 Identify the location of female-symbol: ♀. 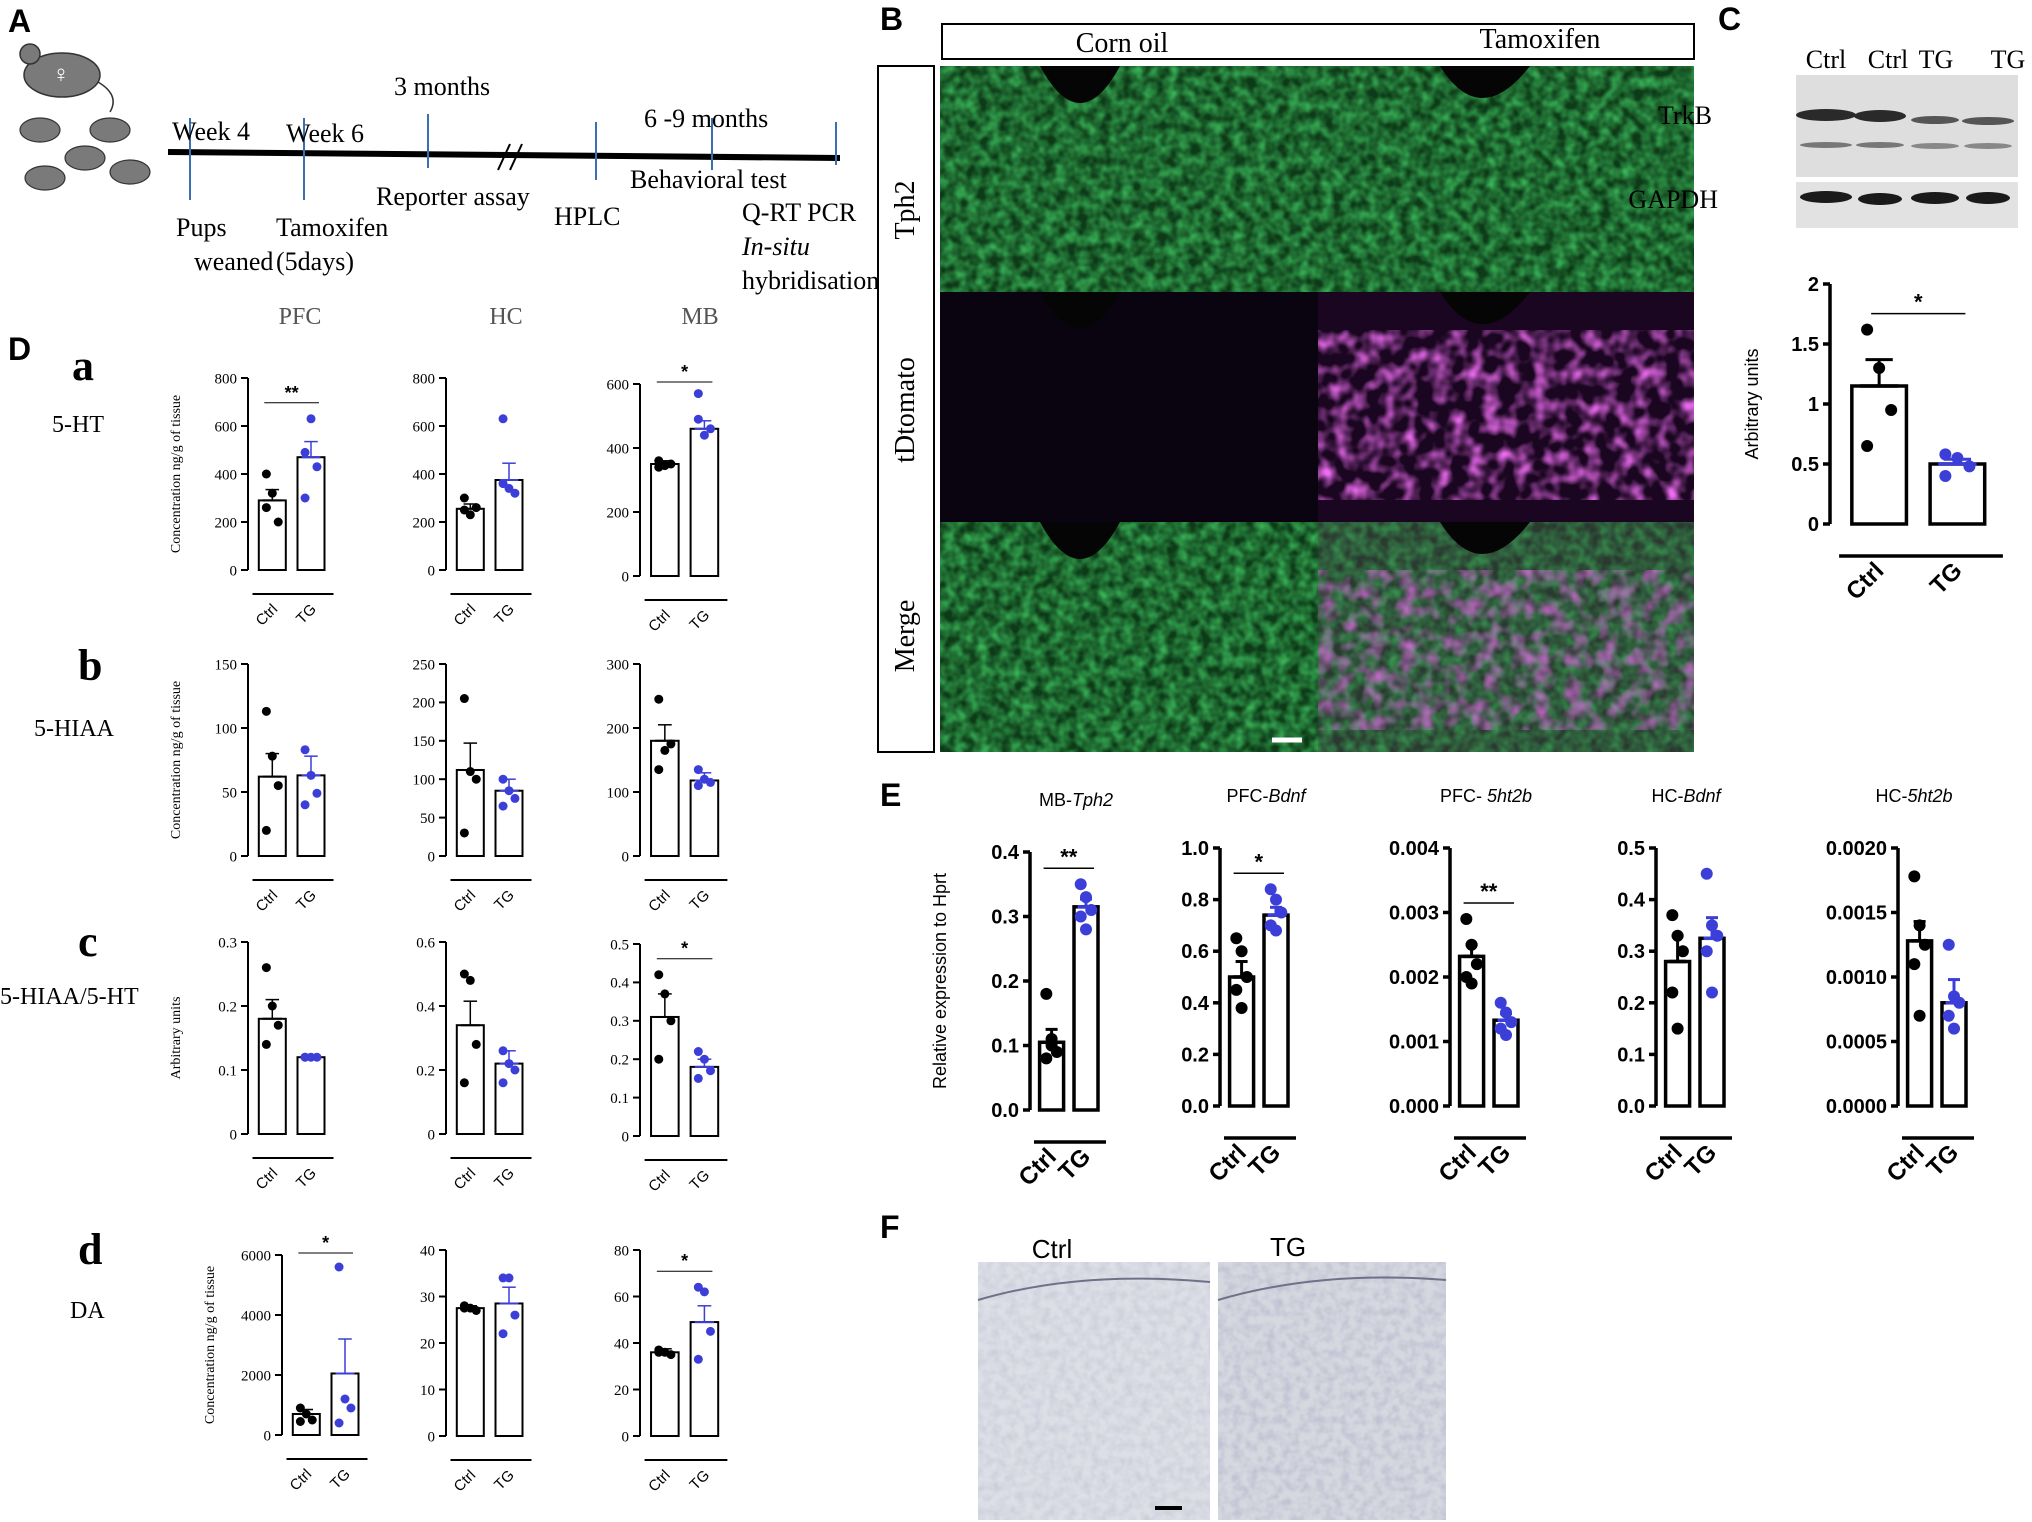
(61, 74).